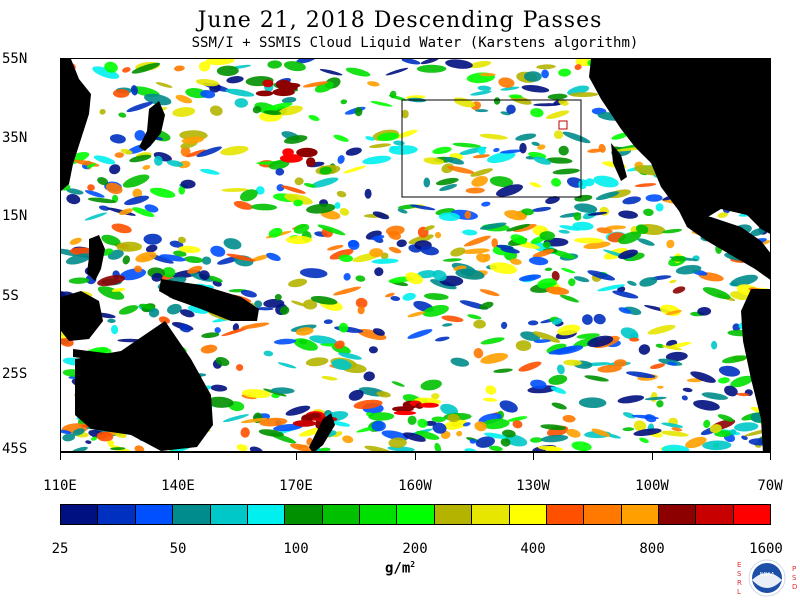 The height and width of the screenshot is (600, 800). I want to click on units-exponent: 2, so click(413, 564).